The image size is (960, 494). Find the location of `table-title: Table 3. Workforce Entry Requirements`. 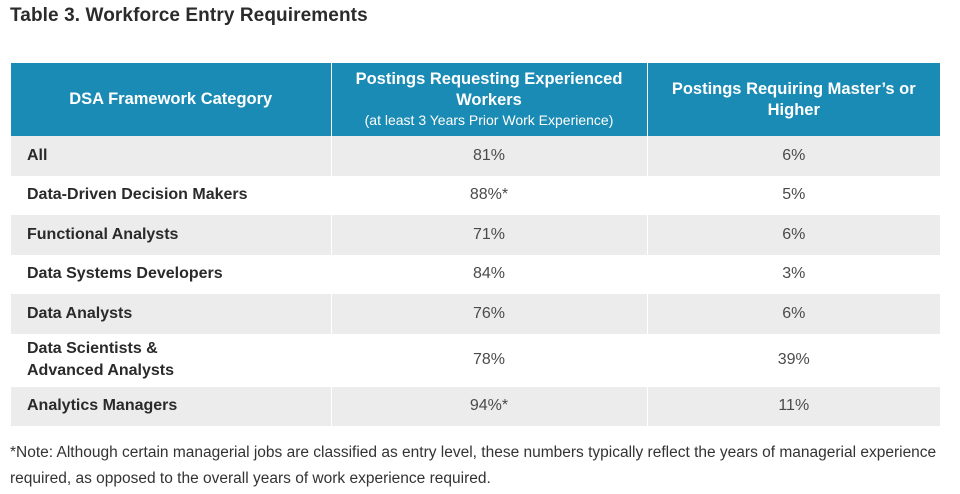

table-title: Table 3. Workforce Entry Requirements is located at coordinates (189, 15).